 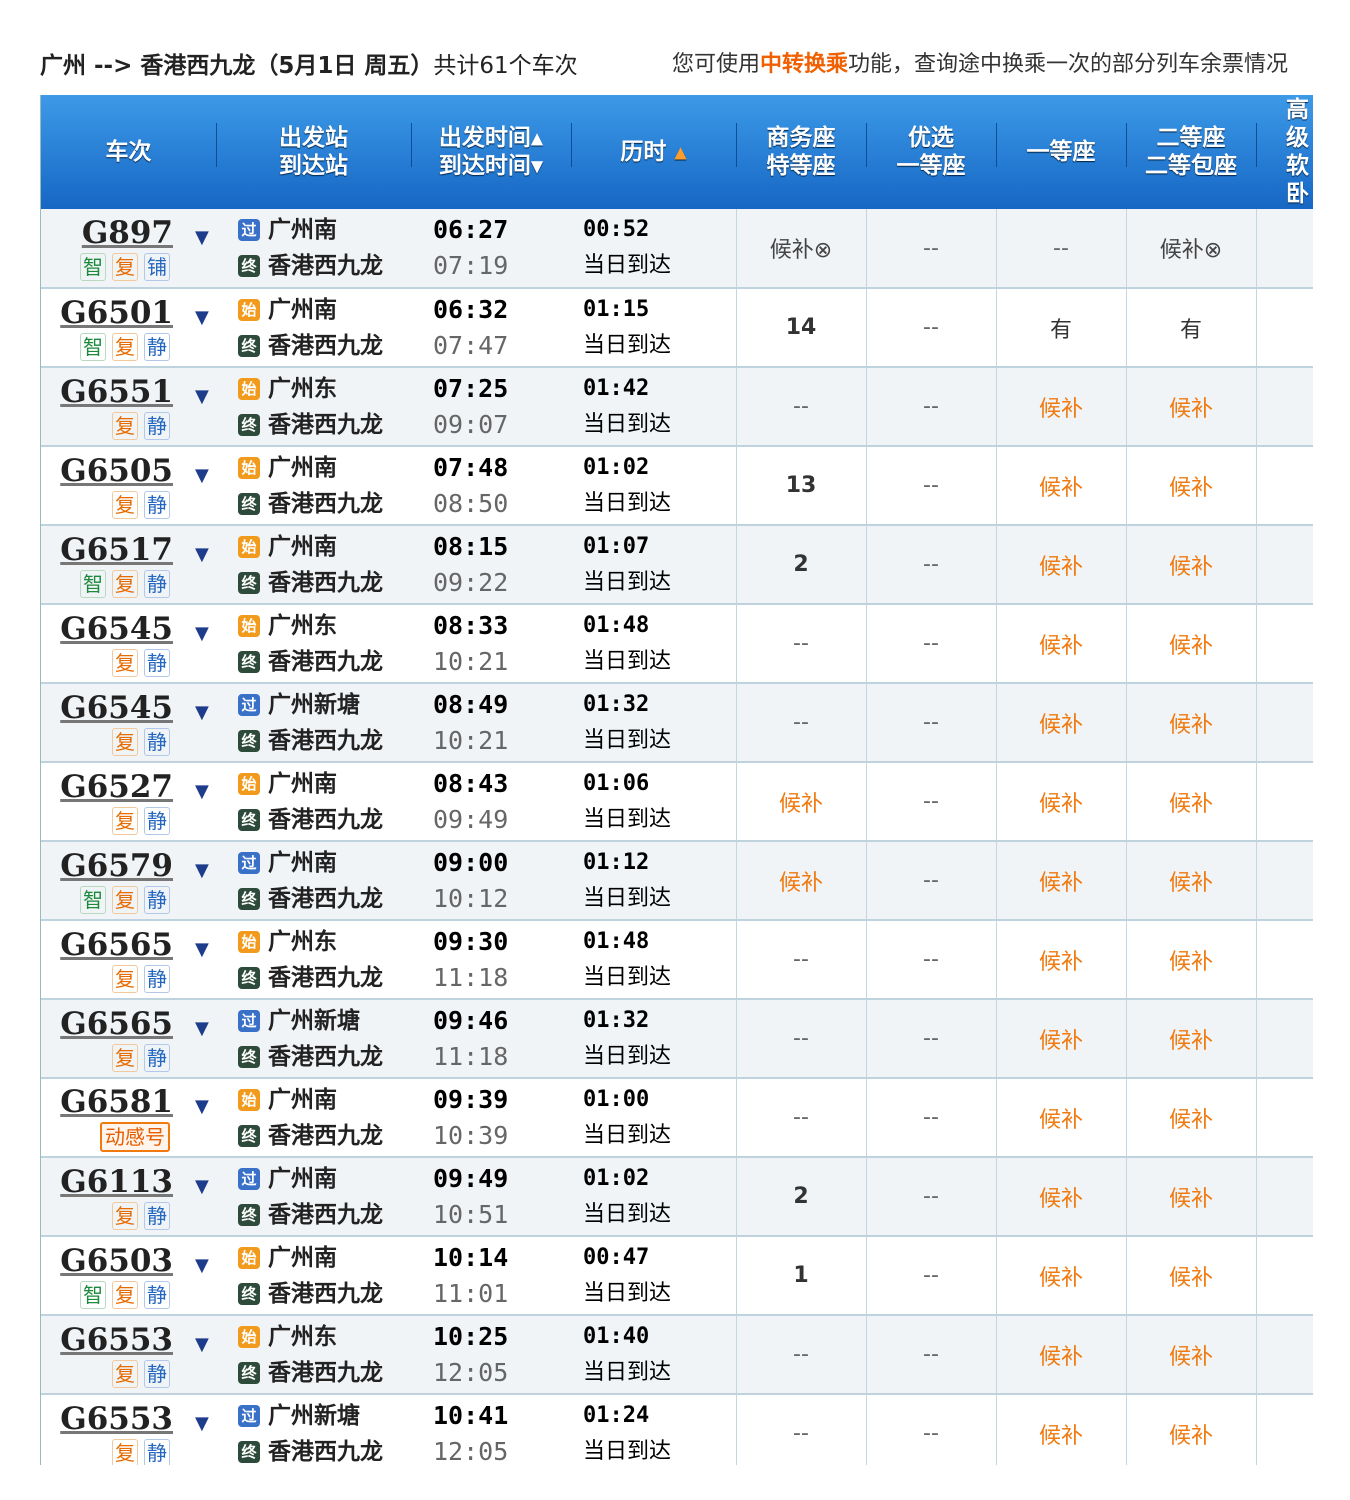 What do you see at coordinates (116, 391) in the screenshot?
I see `train-number-link: G6551` at bounding box center [116, 391].